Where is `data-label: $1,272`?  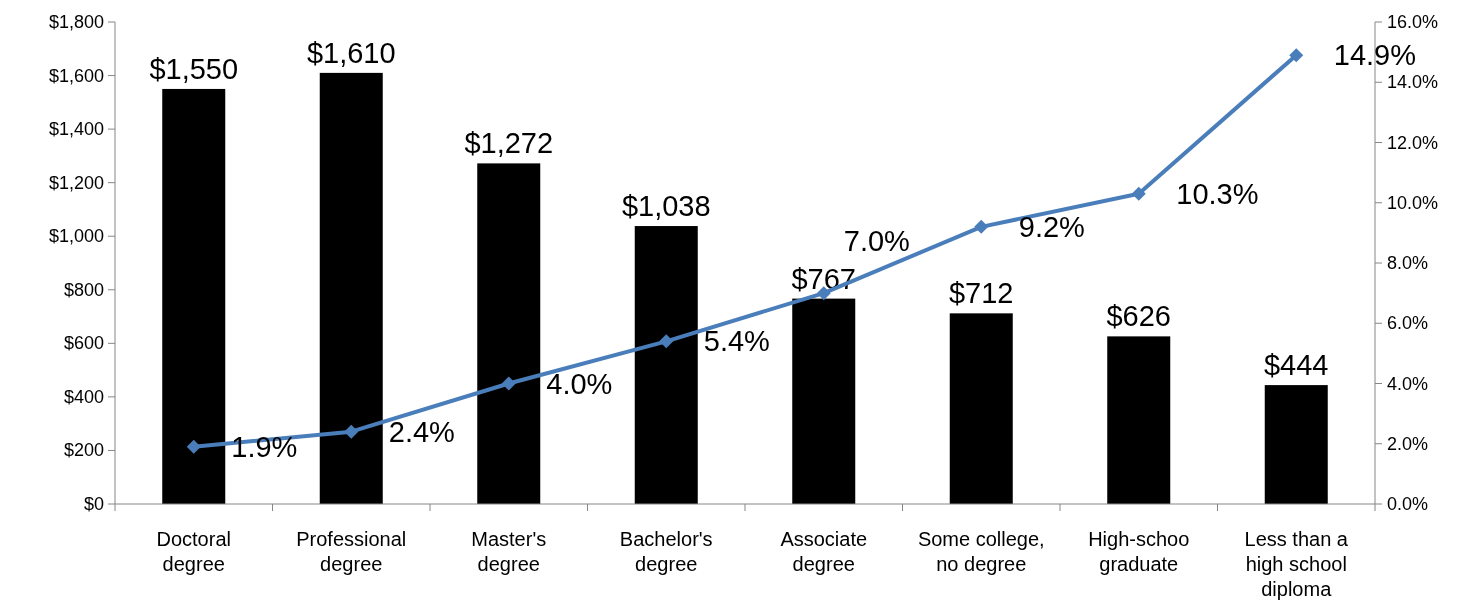 data-label: $1,272 is located at coordinates (509, 143).